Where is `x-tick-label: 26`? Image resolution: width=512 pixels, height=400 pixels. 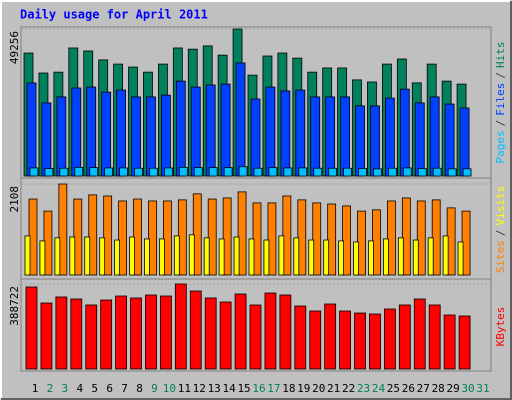
x-tick-label: 26 is located at coordinates (408, 388).